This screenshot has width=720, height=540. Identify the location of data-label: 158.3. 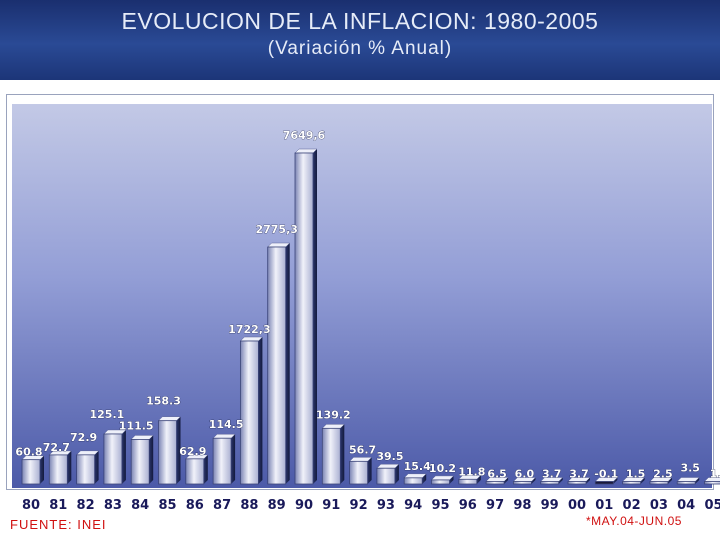
(163, 401).